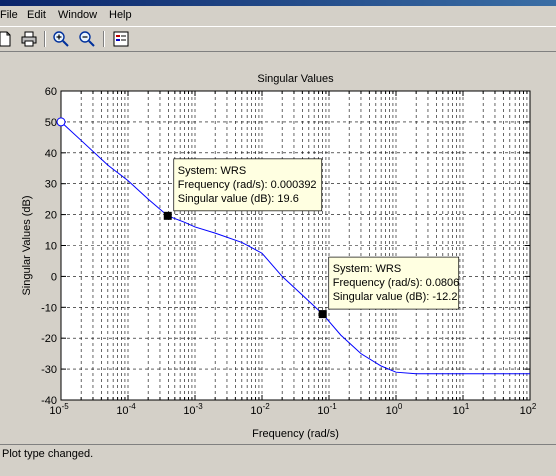  I want to click on legend-icon, so click(121, 39).